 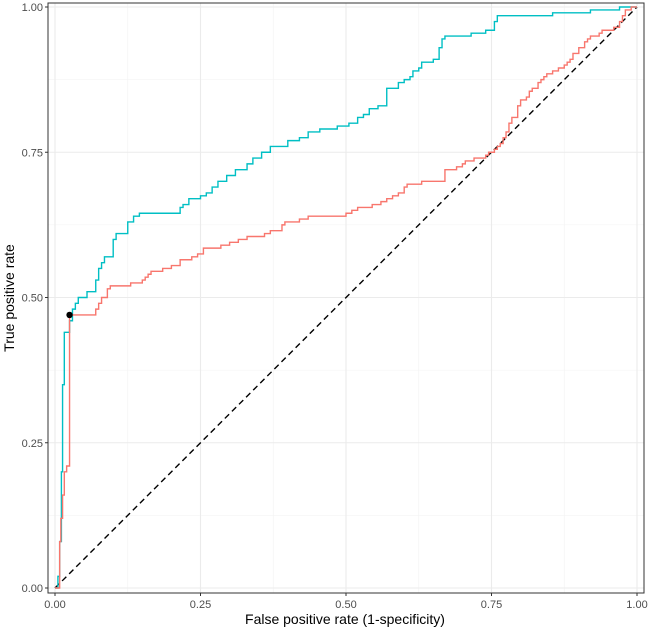 I want to click on y-axis-ticks: 0.00 0.25 0.50 0.75 1.00, so click(x=35, y=298).